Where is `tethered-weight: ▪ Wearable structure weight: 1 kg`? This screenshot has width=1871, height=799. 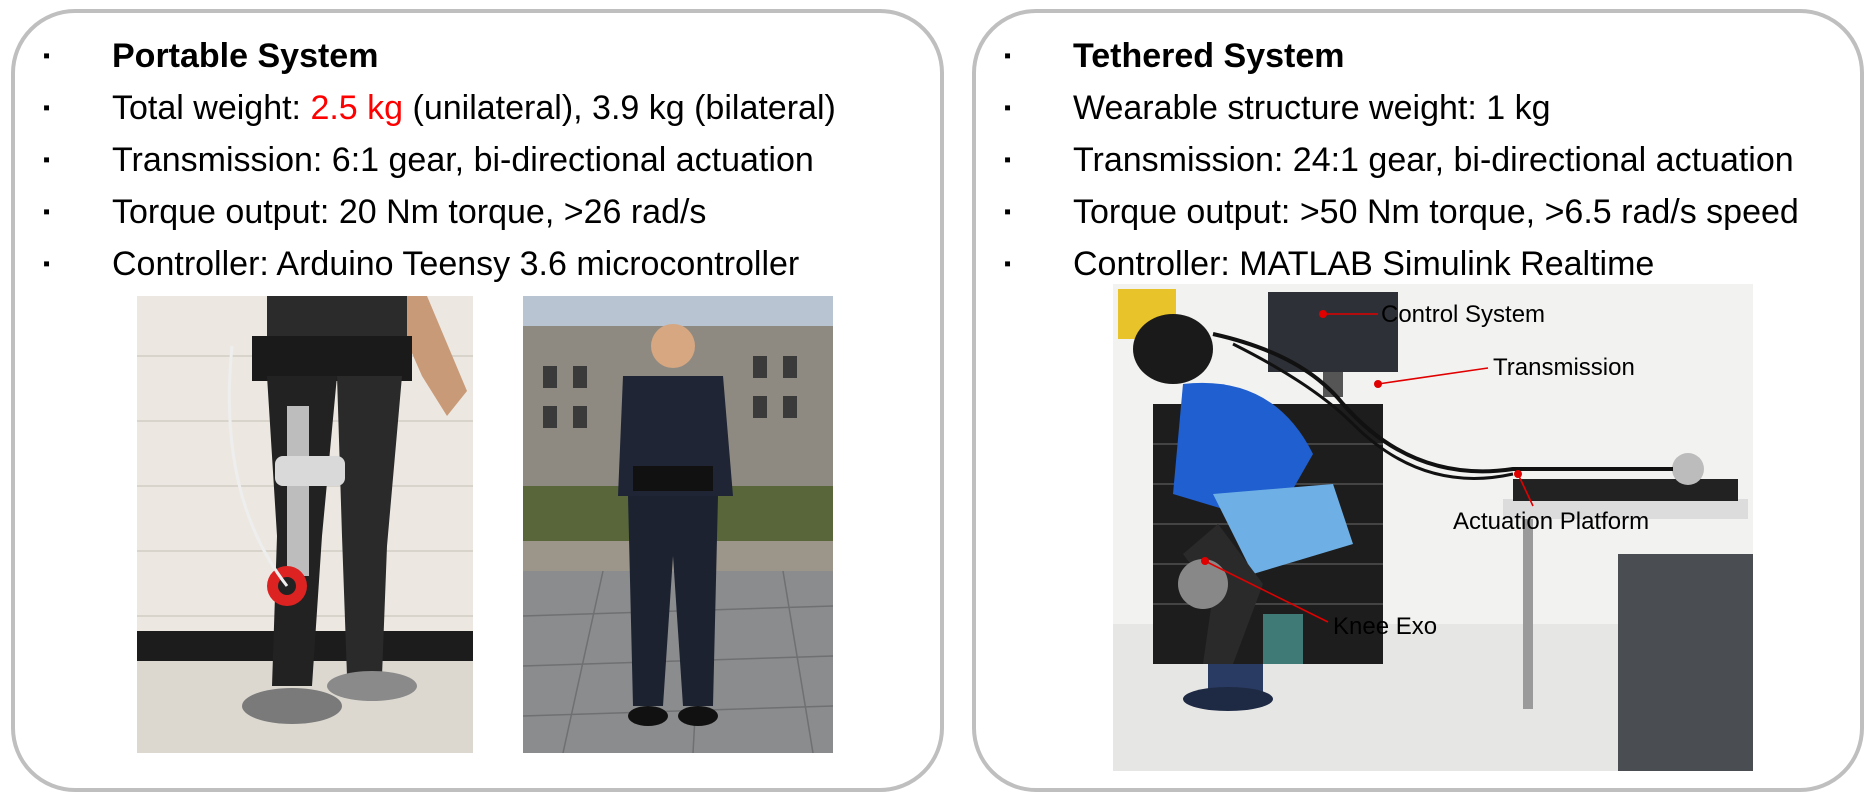
tethered-weight: ▪ Wearable structure weight: 1 kg is located at coordinates (1401, 108).